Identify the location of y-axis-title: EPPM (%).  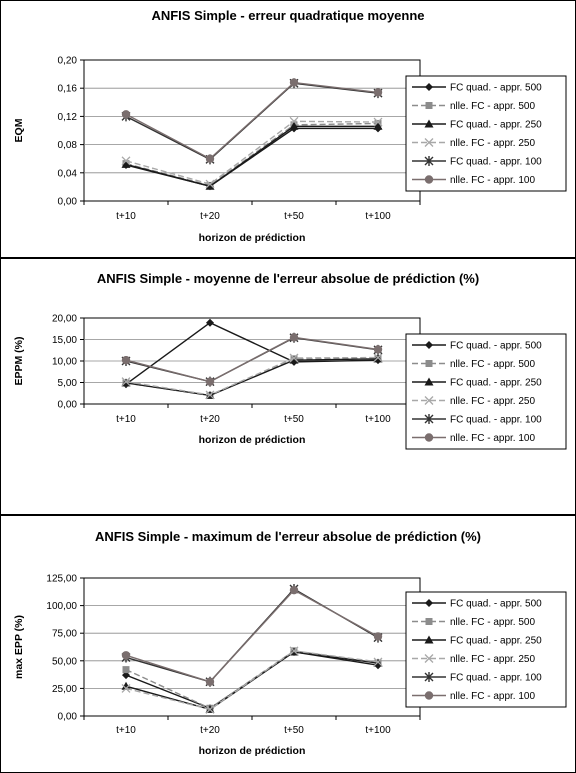
(19, 360).